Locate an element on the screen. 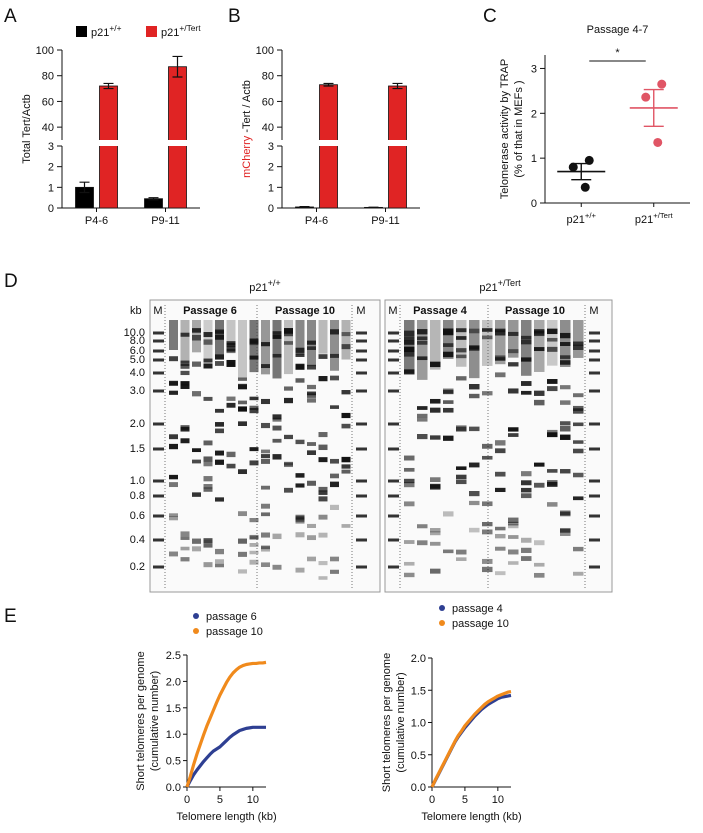  x-tick-label: P4-6 is located at coordinates (316, 221).